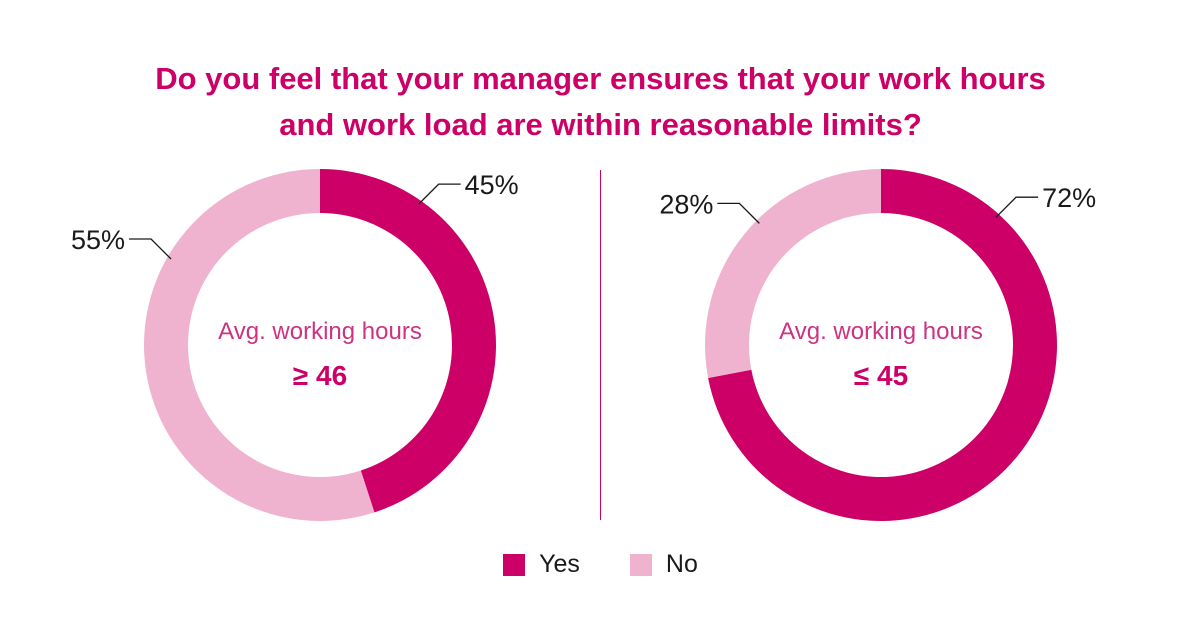 The width and height of the screenshot is (1201, 628). Describe the element at coordinates (600, 564) in the screenshot. I see `legend: Yes No` at that location.